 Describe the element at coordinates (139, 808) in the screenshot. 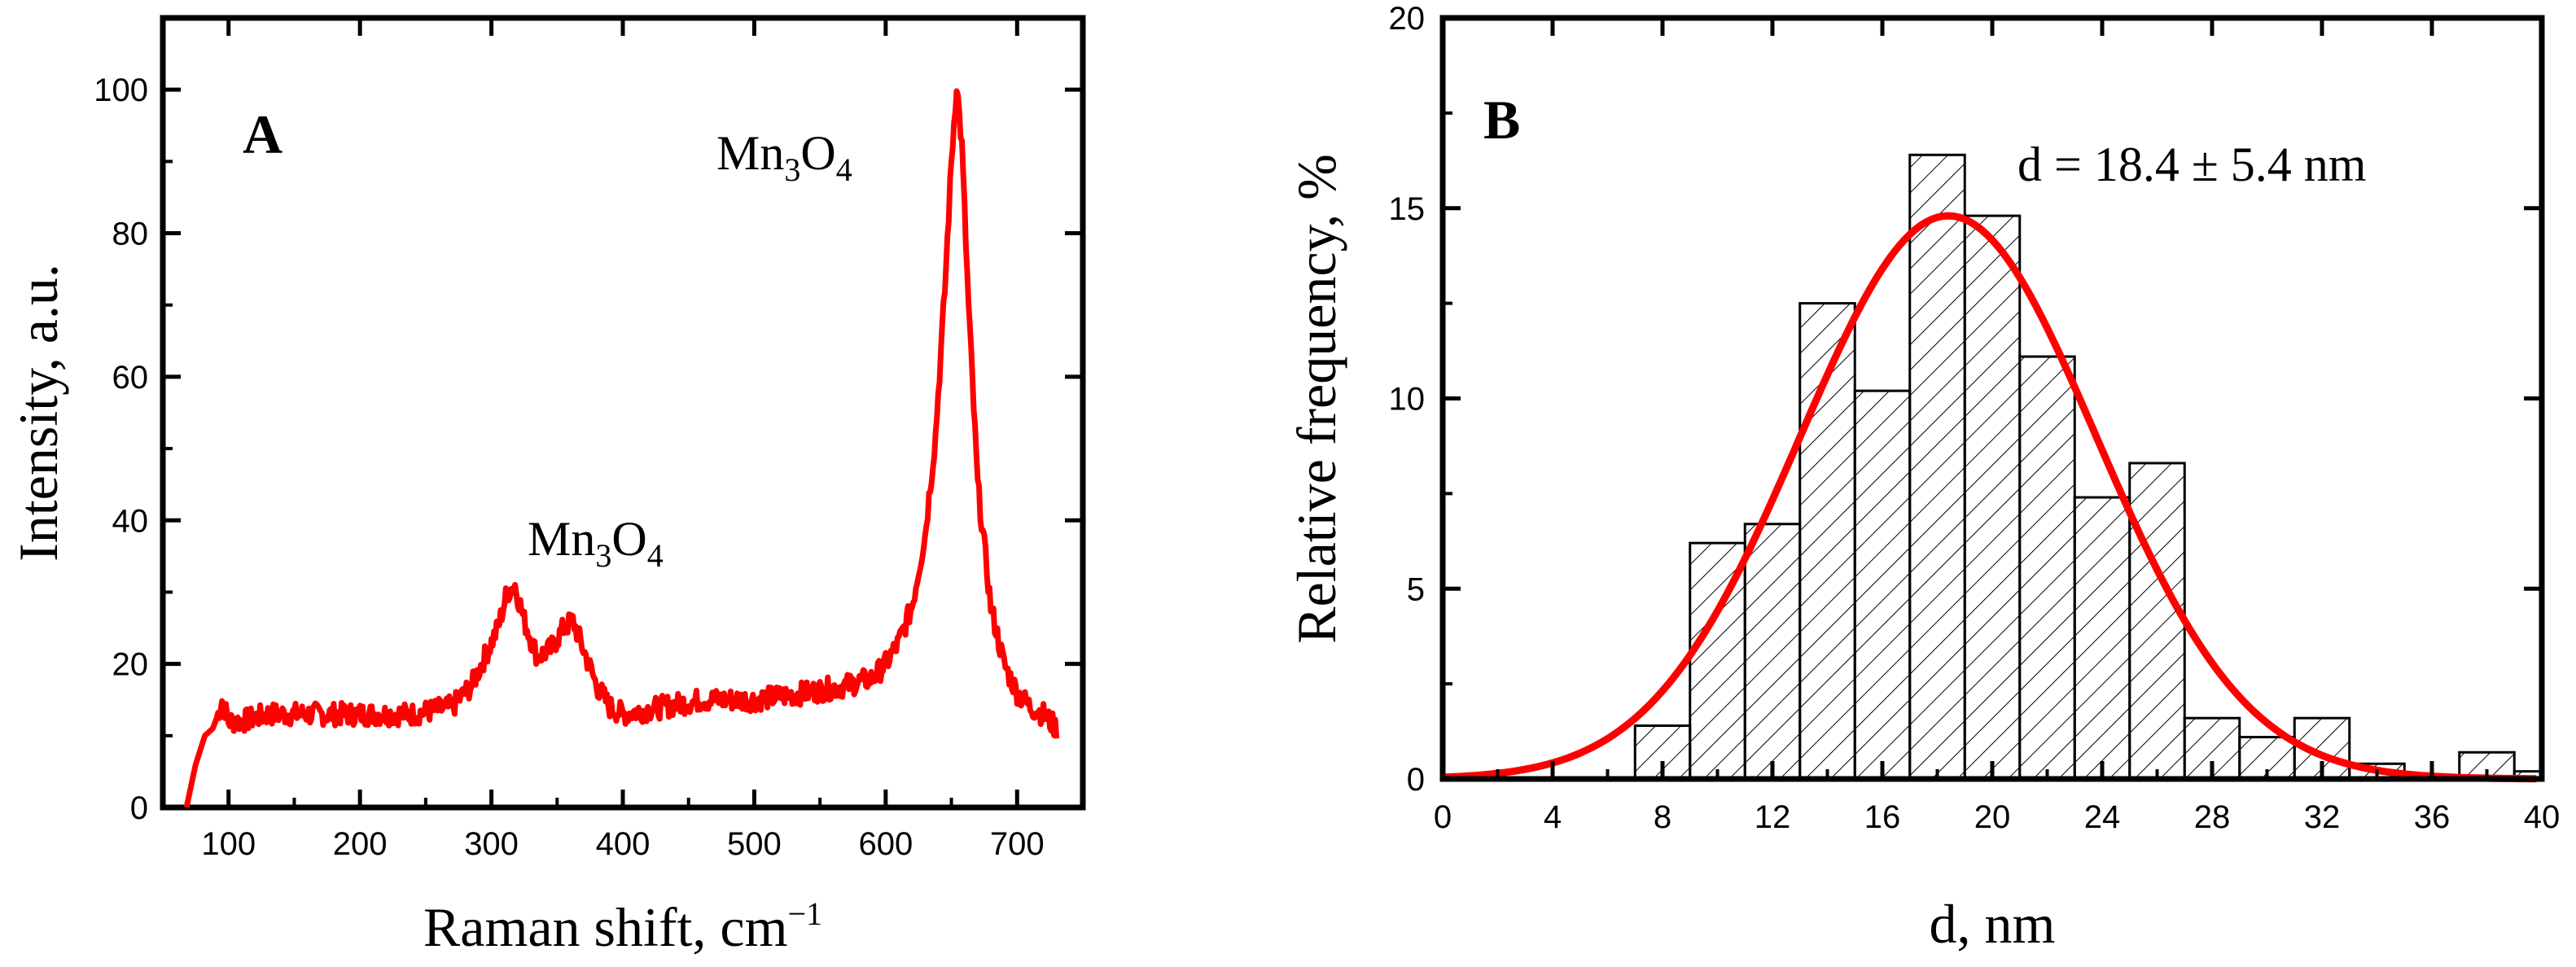

I see `a-y-tick-label: 0` at that location.